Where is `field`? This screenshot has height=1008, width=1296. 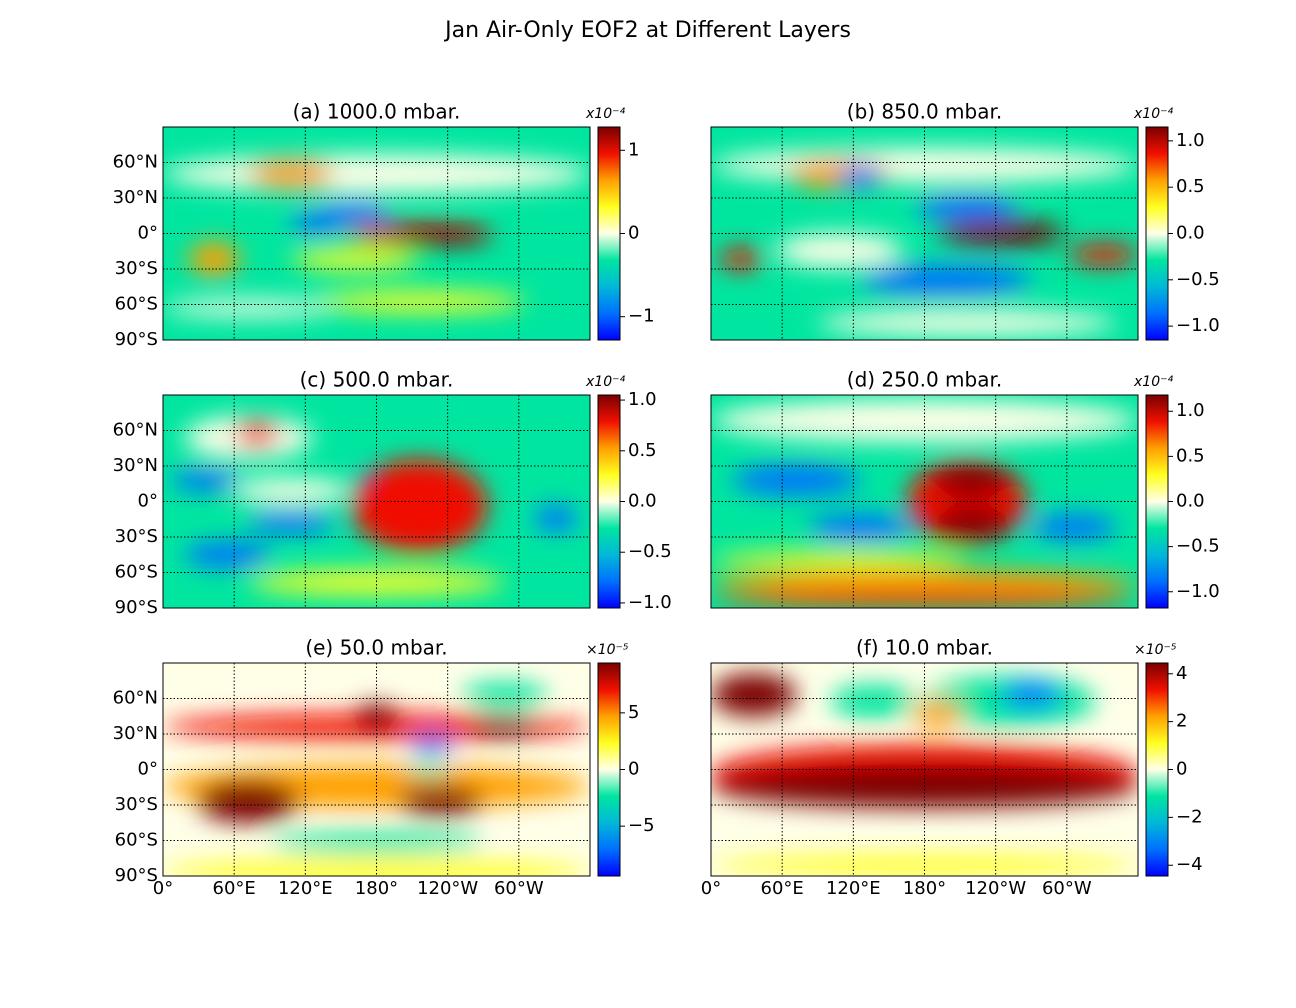 field is located at coordinates (376, 769).